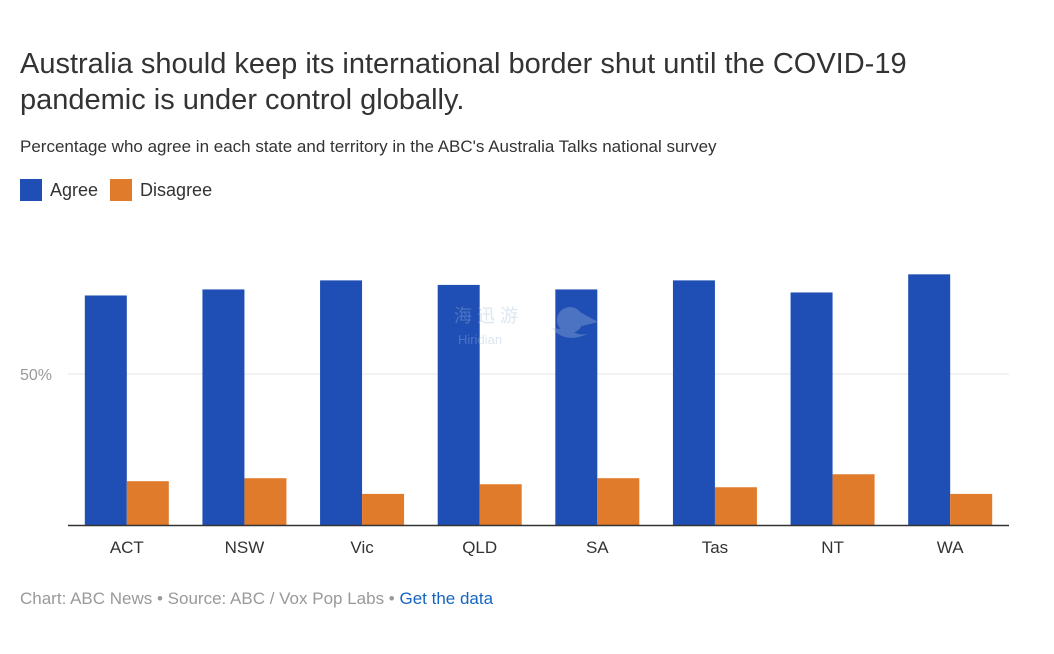 The height and width of the screenshot is (654, 1054). What do you see at coordinates (735, 506) in the screenshot?
I see `bar-disagree-tas` at bounding box center [735, 506].